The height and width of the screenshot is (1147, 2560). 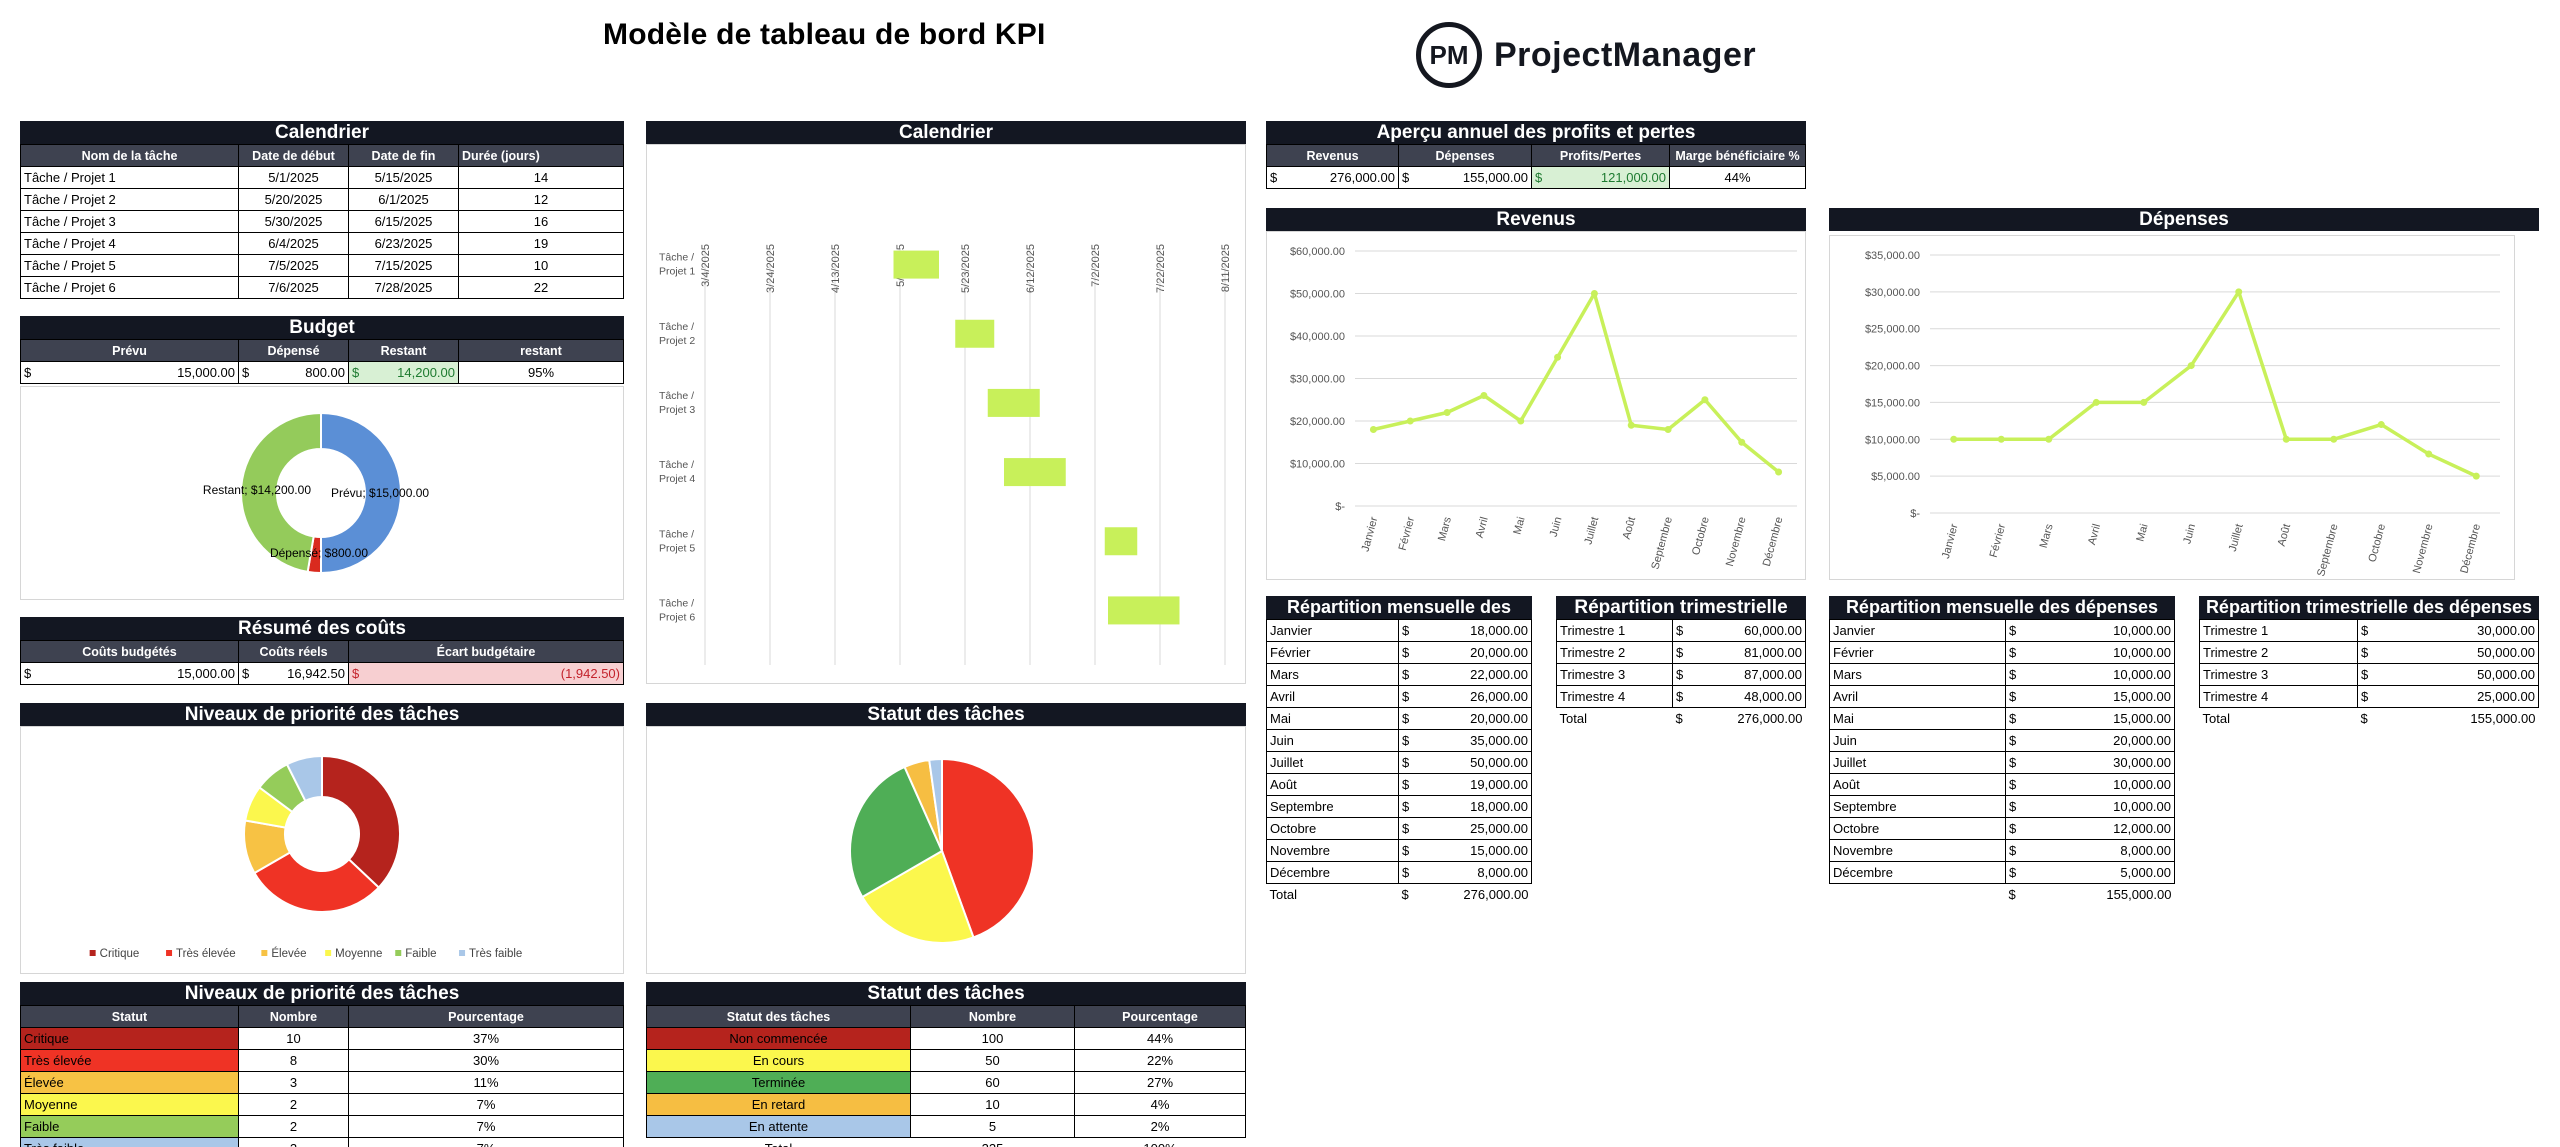 What do you see at coordinates (1160, 1082) in the screenshot?
I see `status-pct-cell: 27%` at bounding box center [1160, 1082].